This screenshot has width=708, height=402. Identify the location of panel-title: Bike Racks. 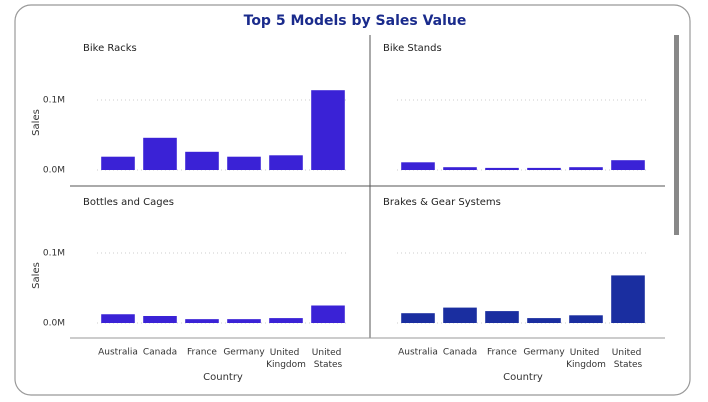
(110, 48).